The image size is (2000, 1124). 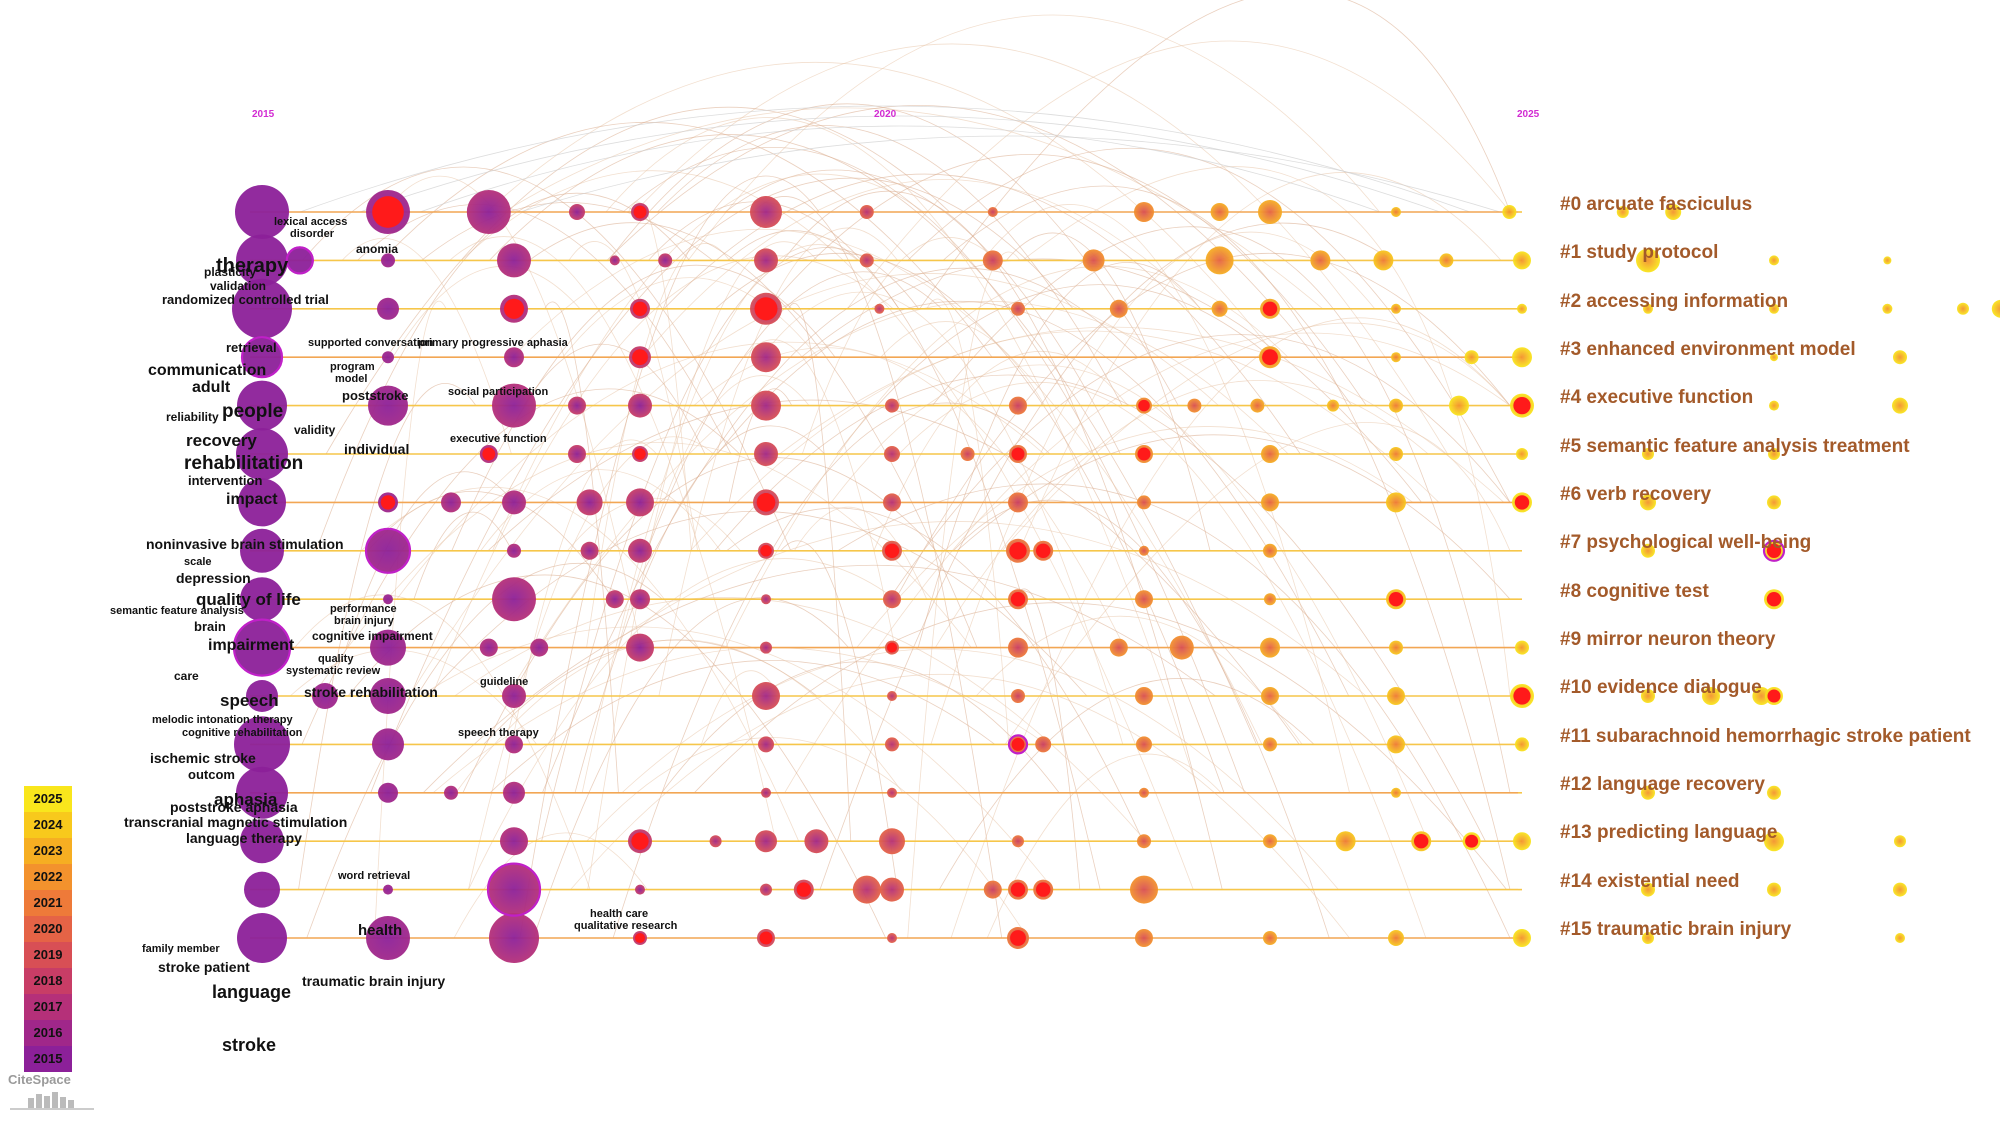 What do you see at coordinates (1528, 114) in the screenshot?
I see `year-label-2025: 2025` at bounding box center [1528, 114].